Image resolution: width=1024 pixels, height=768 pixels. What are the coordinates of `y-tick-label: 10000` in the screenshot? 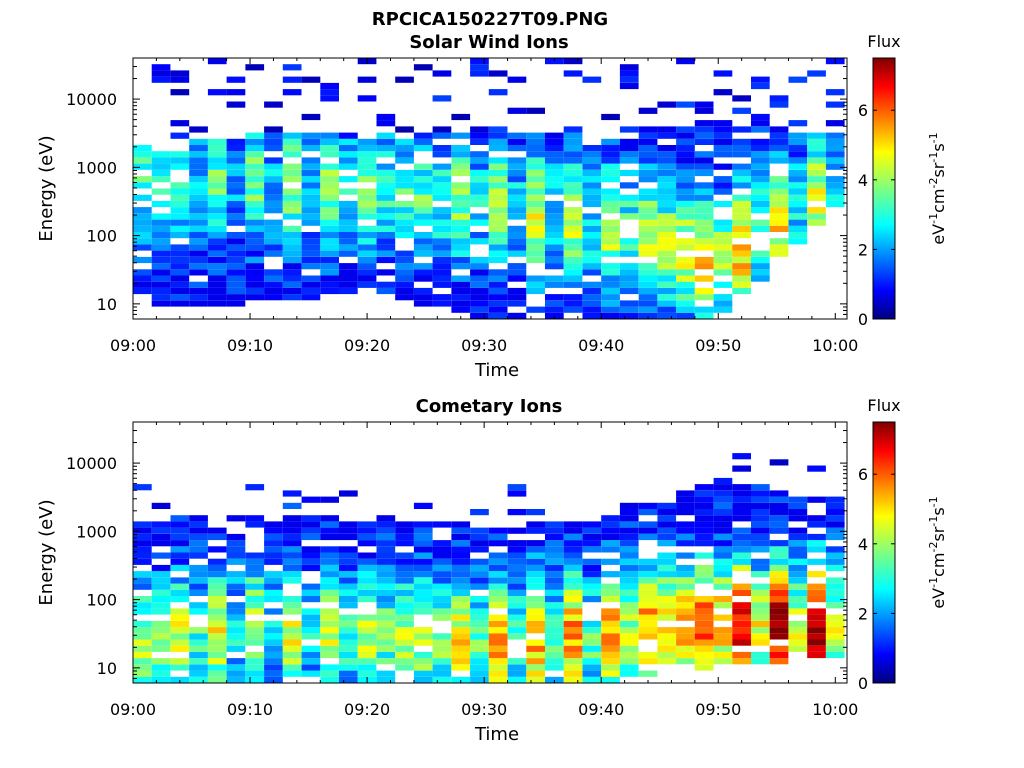 It's located at (91, 463).